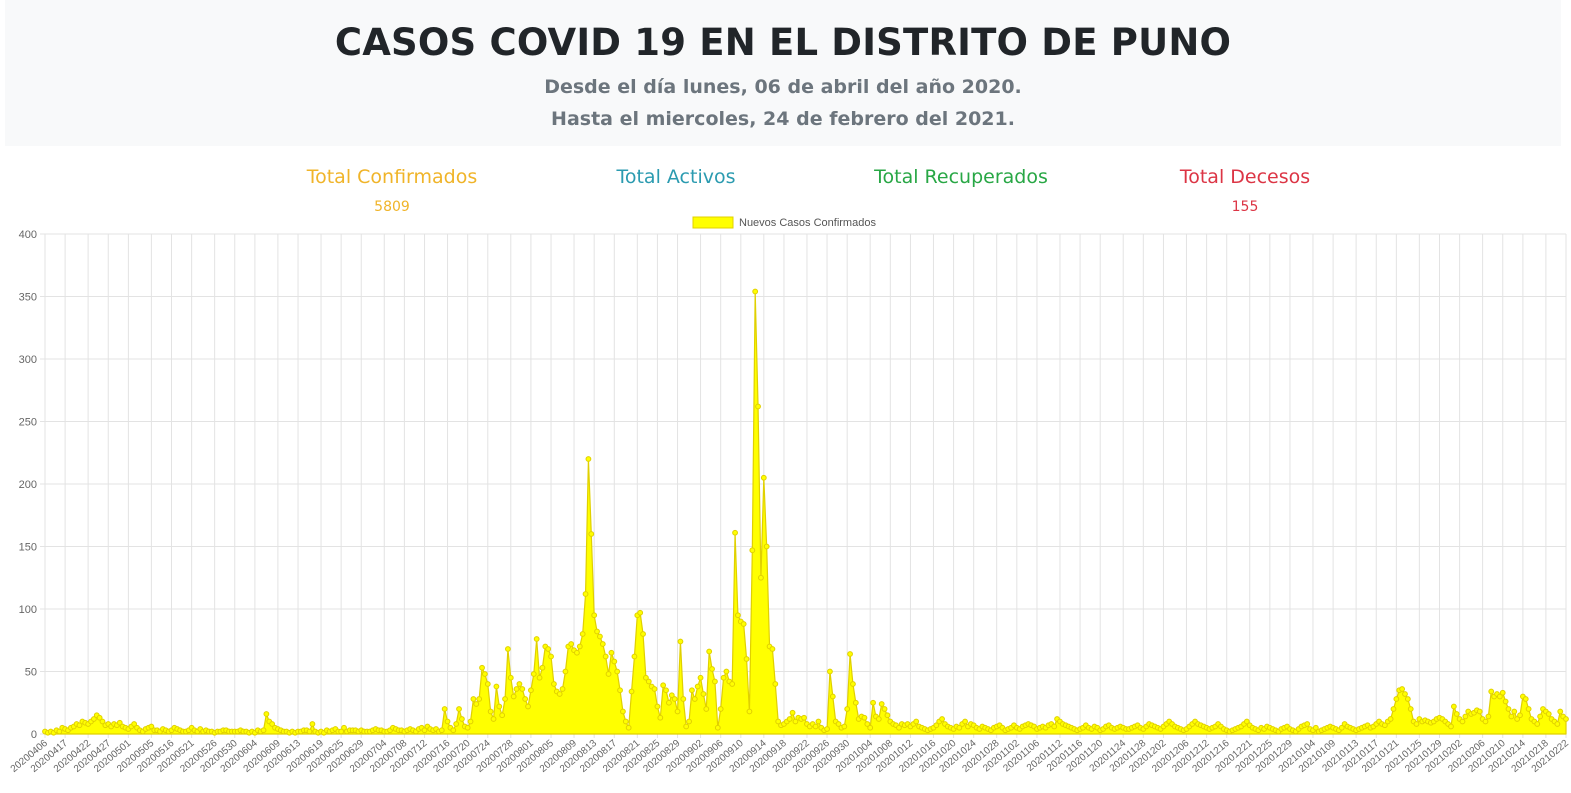  Describe the element at coordinates (783, 42) in the screenshot. I see `page-title: CASOS COVID 19 EN EL DISTRITO DE PUNO` at that location.